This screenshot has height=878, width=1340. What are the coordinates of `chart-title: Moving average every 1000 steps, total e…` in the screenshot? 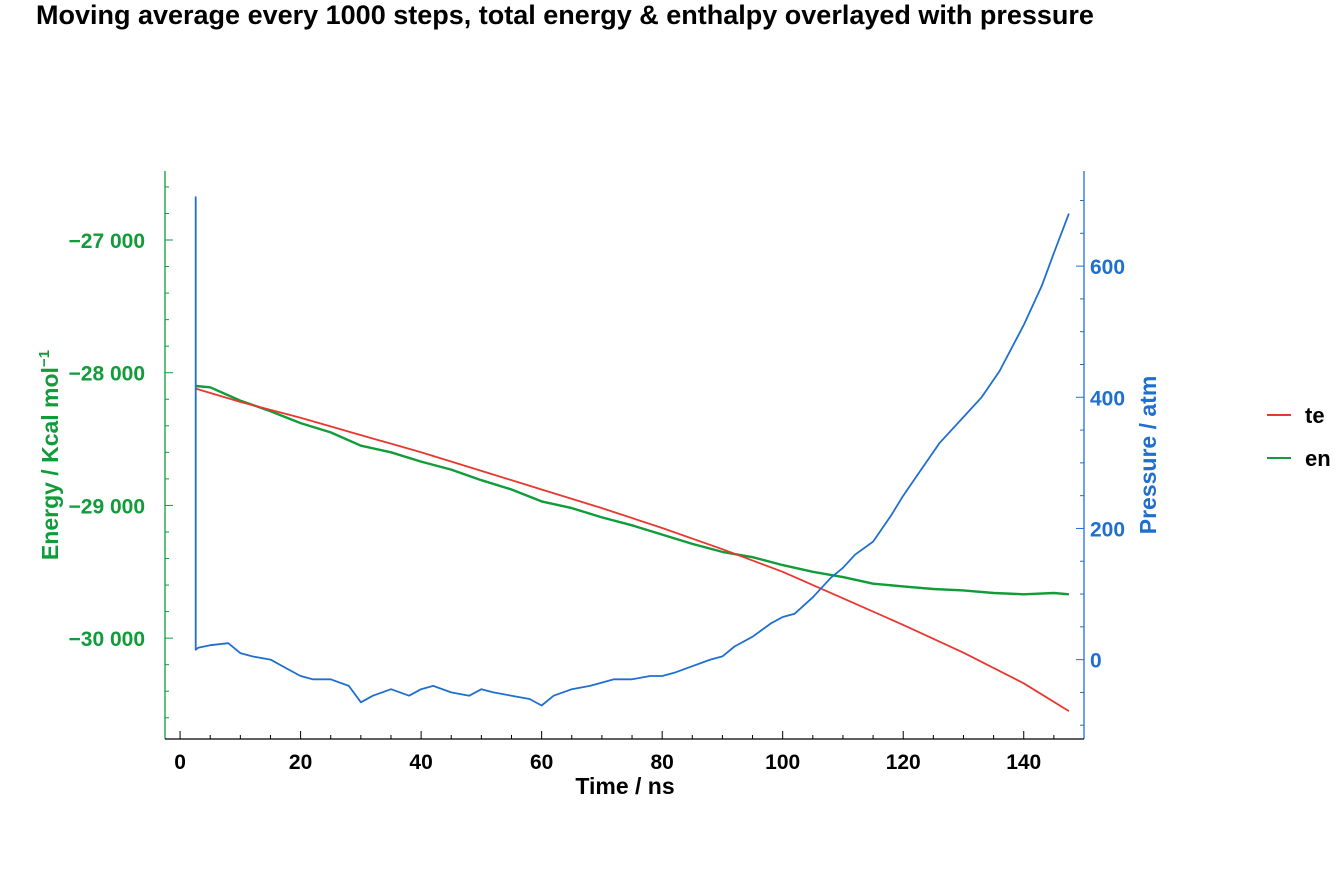 It's located at (565, 15).